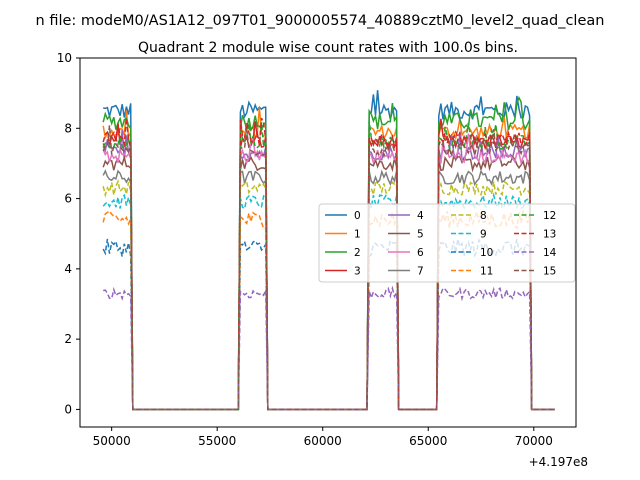  Describe the element at coordinates (486, 253) in the screenshot. I see `legend-label-10: 10` at that location.